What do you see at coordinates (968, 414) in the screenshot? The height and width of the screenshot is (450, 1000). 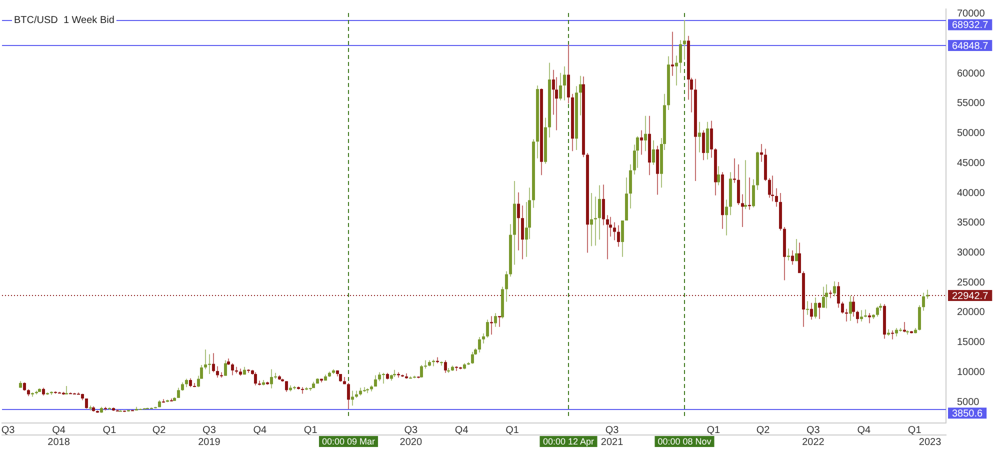 I see `ref-line-label: 3850.6` at bounding box center [968, 414].